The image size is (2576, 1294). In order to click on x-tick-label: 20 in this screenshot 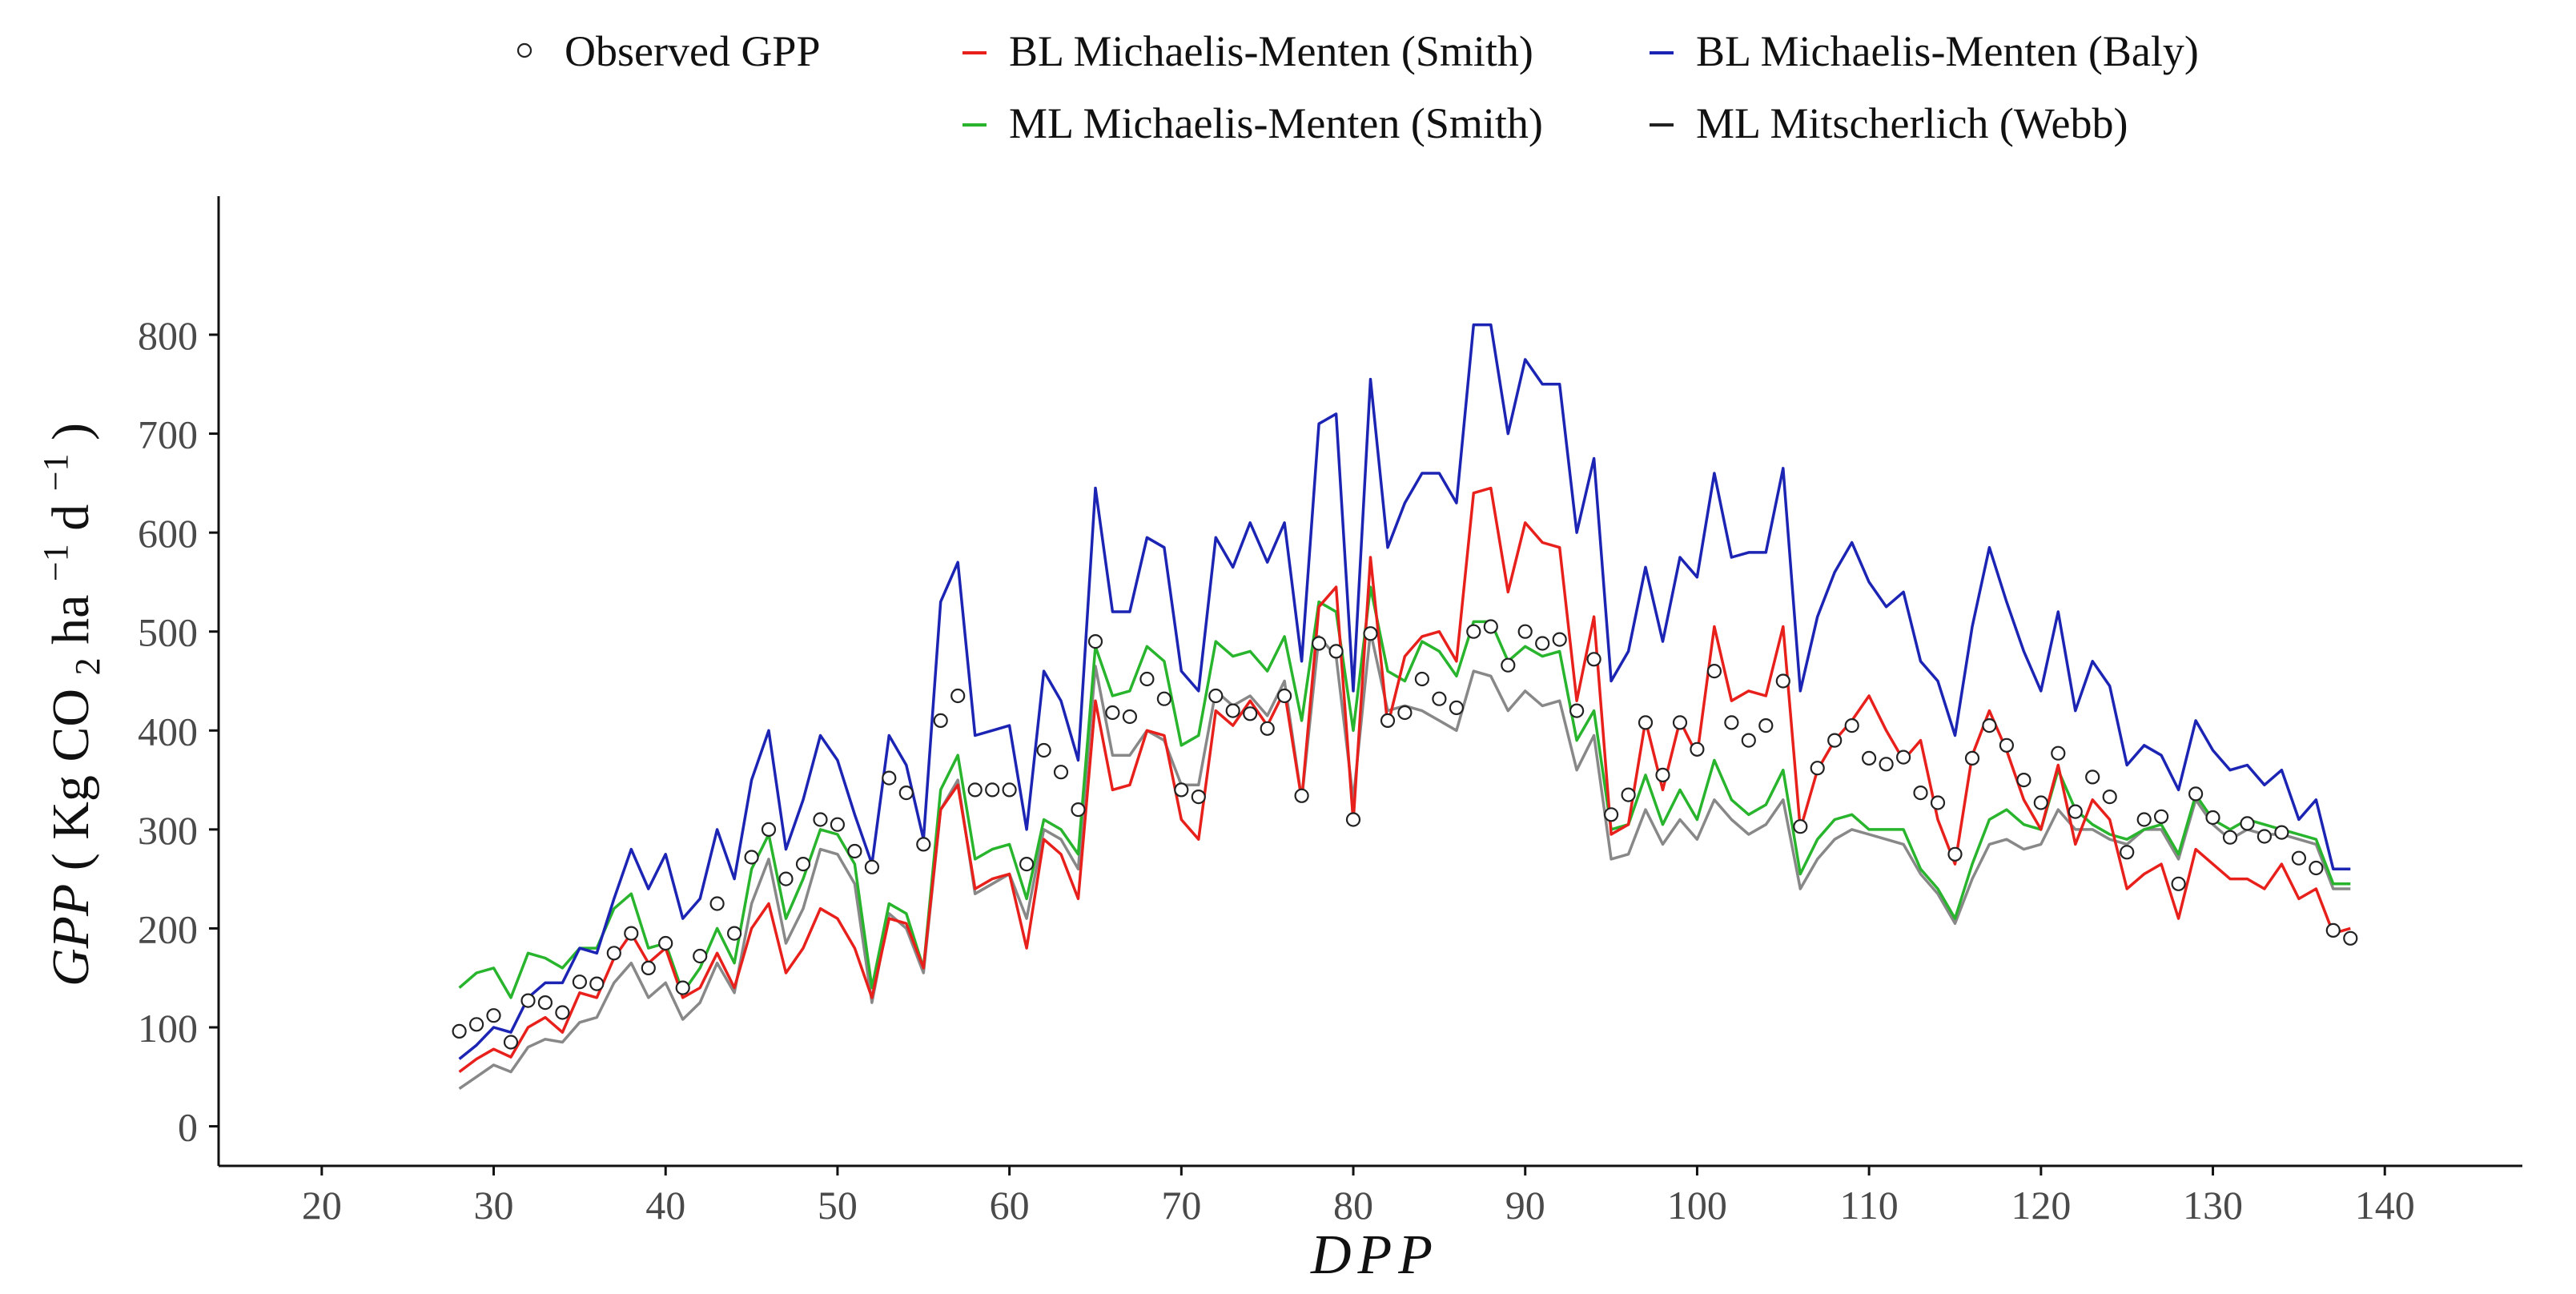, I will do `click(322, 1205)`.